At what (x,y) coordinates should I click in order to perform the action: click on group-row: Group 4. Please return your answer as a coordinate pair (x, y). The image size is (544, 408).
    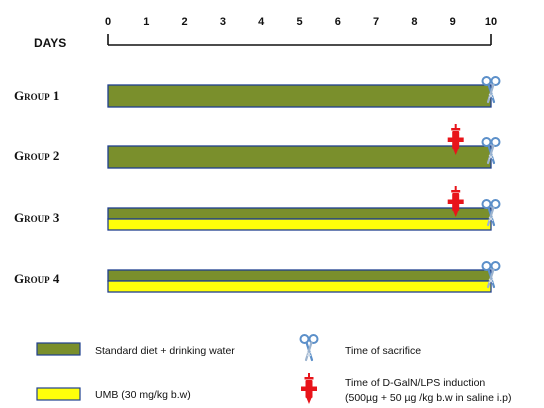
    Looking at the image, I should click on (257, 276).